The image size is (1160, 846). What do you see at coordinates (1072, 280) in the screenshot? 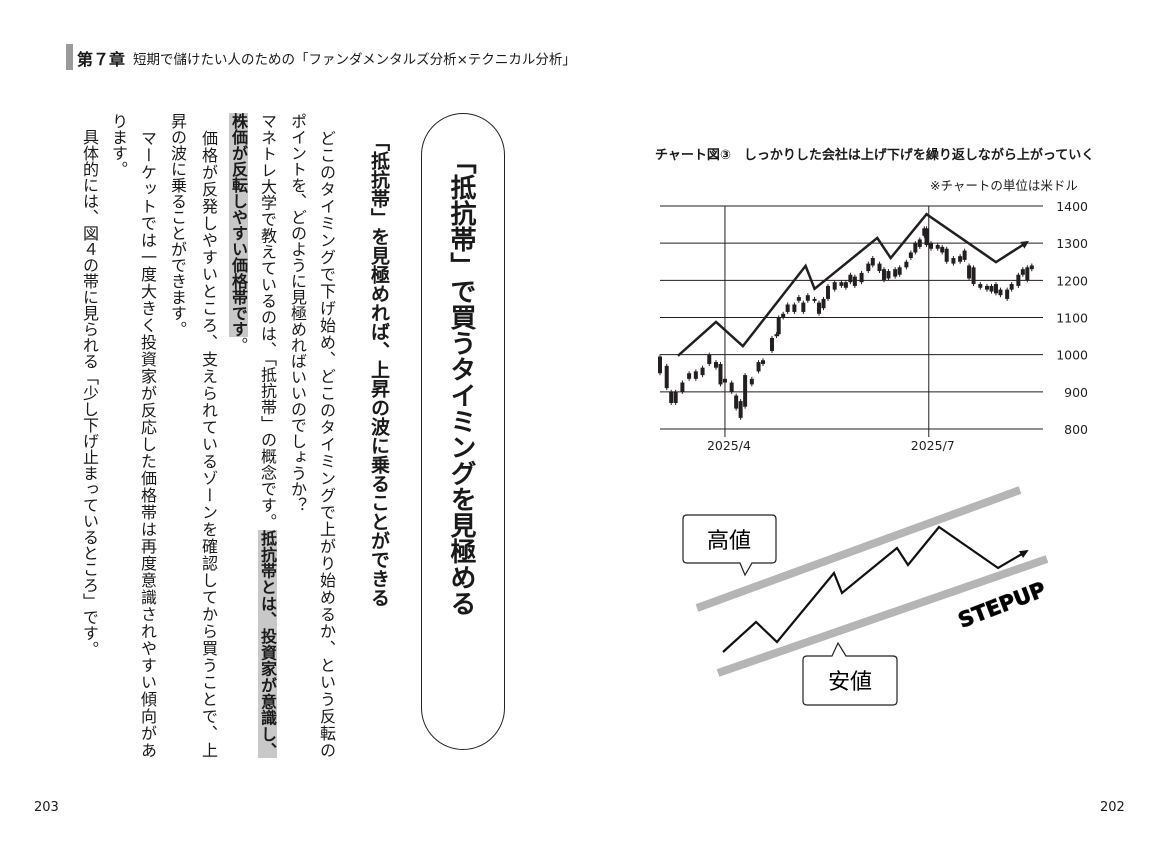
I see `y-tick-label: 1200` at bounding box center [1072, 280].